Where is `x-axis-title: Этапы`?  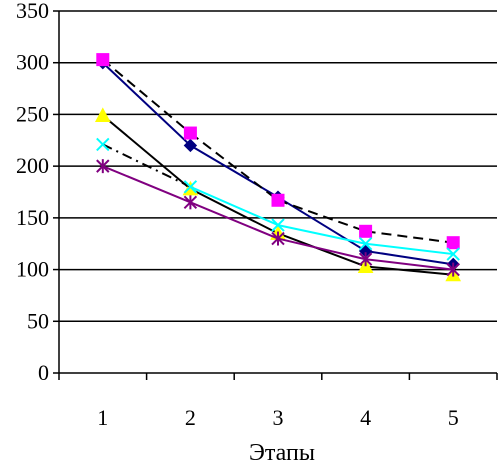 x-axis-title: Этапы is located at coordinates (282, 452).